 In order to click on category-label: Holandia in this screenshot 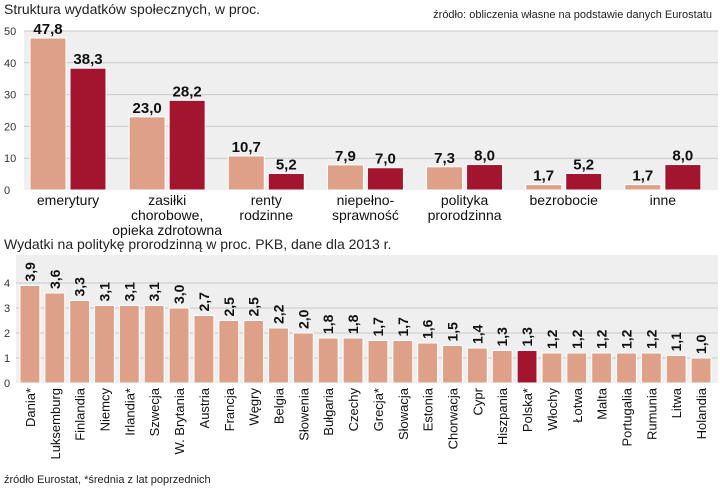, I will do `click(701, 413)`.